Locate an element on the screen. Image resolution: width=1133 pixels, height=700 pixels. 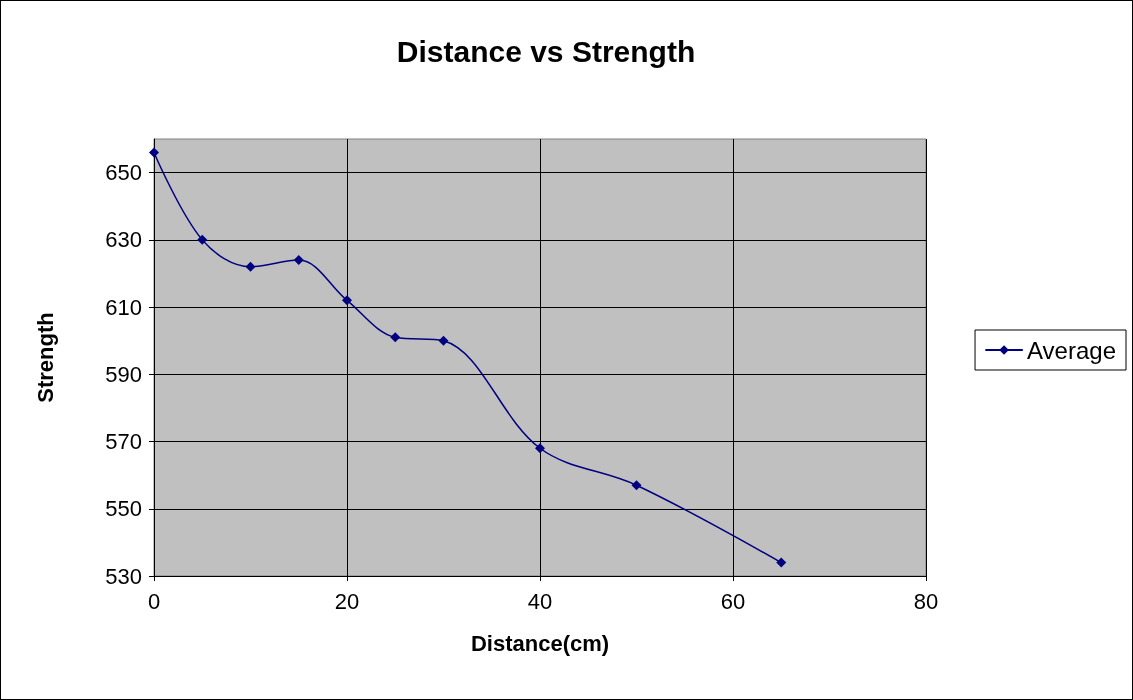
y-tick-label: 610 is located at coordinates (123, 307).